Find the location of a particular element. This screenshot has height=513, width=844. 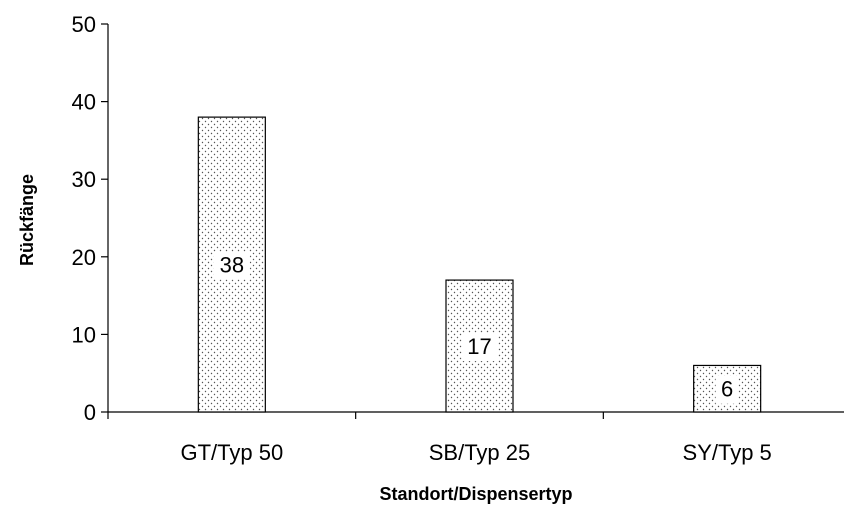

x-category-label: SB/Typ 25 is located at coordinates (480, 452).